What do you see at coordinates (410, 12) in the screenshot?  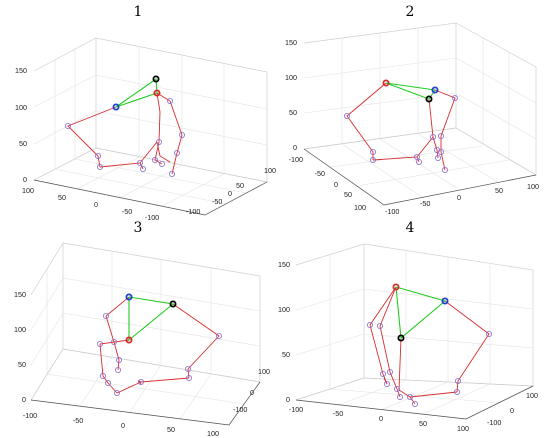 I see `panel-title: 2` at bounding box center [410, 12].